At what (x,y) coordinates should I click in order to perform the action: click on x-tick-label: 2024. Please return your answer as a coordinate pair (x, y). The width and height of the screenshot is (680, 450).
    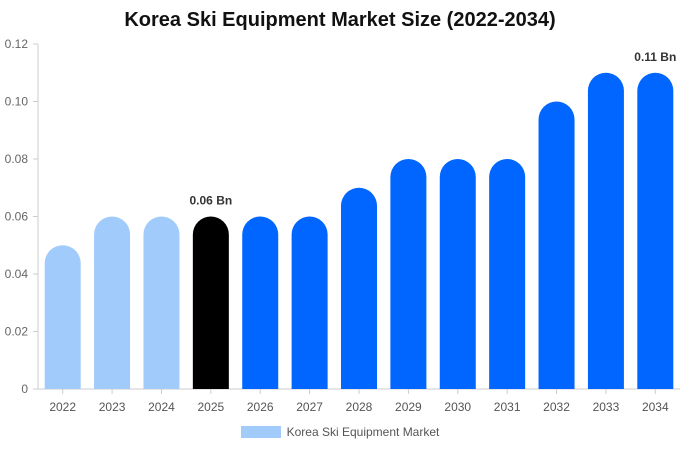
    Looking at the image, I should click on (161, 407).